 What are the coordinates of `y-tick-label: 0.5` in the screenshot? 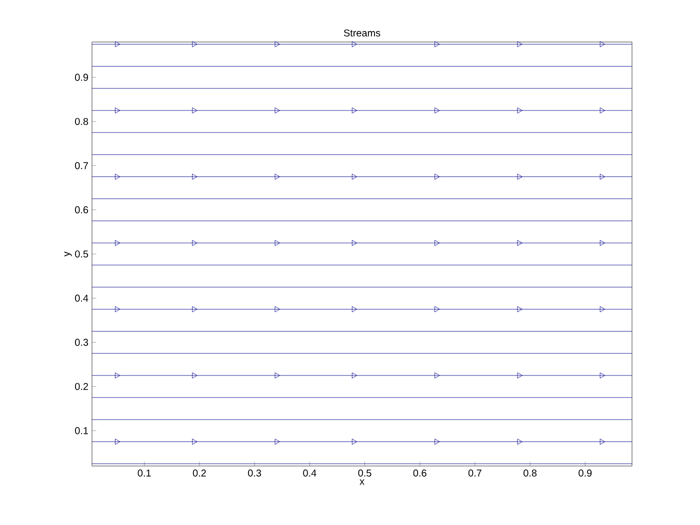 It's located at (81, 254).